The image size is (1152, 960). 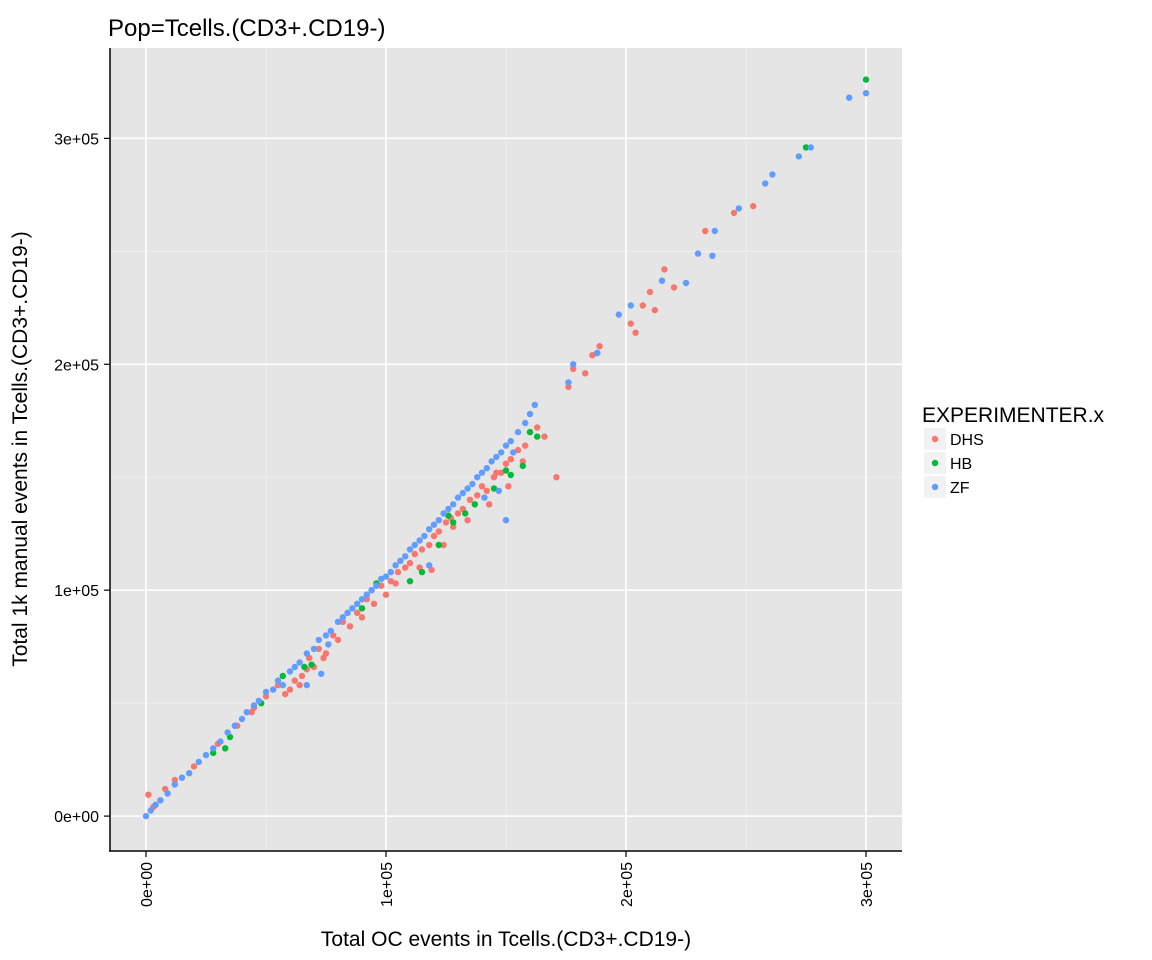 I want to click on chart-title: Pop=Tcells.(CD3+.CD19-), so click(x=246, y=28).